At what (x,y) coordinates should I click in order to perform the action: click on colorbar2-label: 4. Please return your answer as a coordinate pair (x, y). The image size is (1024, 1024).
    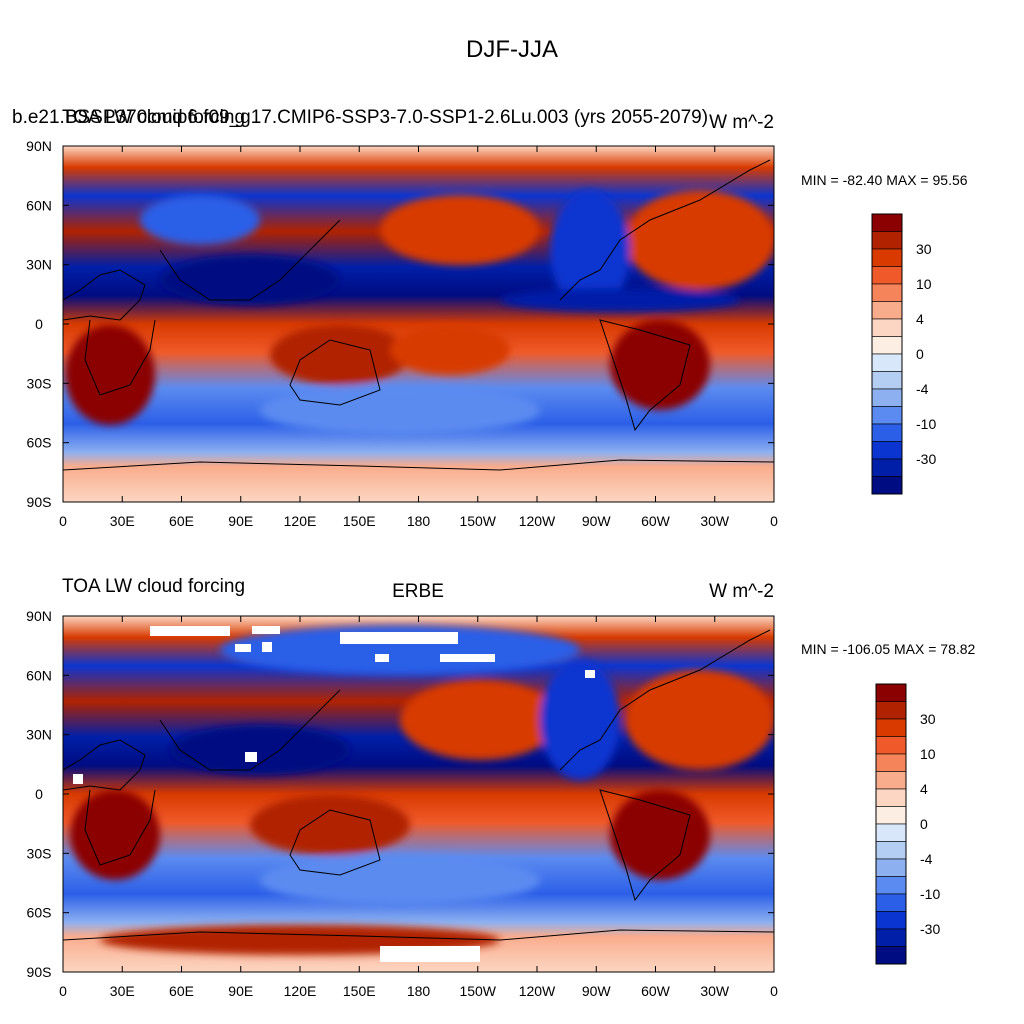
    Looking at the image, I should click on (924, 789).